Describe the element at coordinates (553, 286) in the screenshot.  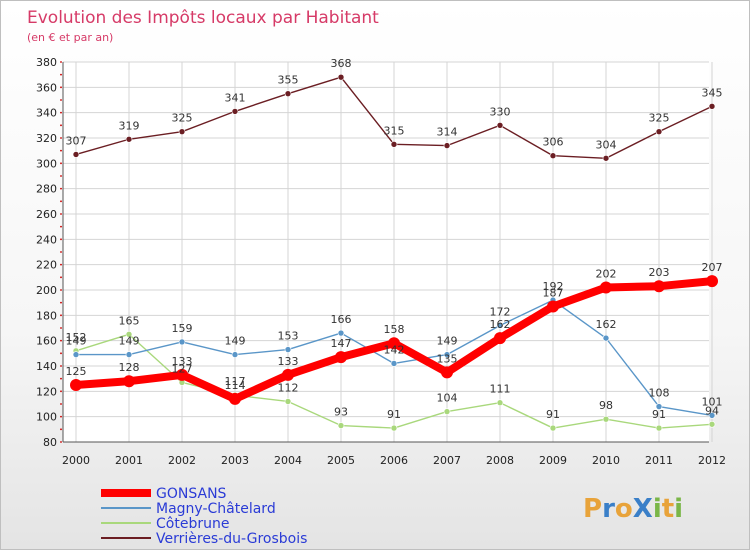
I see `data-label-magny-chatelard: 192` at that location.